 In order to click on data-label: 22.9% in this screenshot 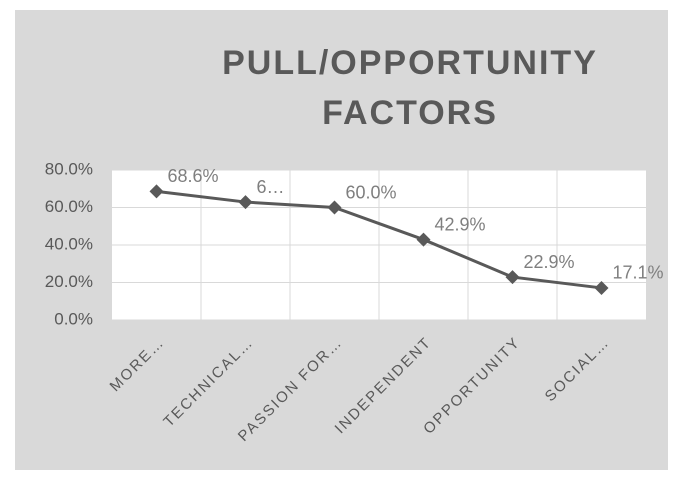, I will do `click(549, 262)`.